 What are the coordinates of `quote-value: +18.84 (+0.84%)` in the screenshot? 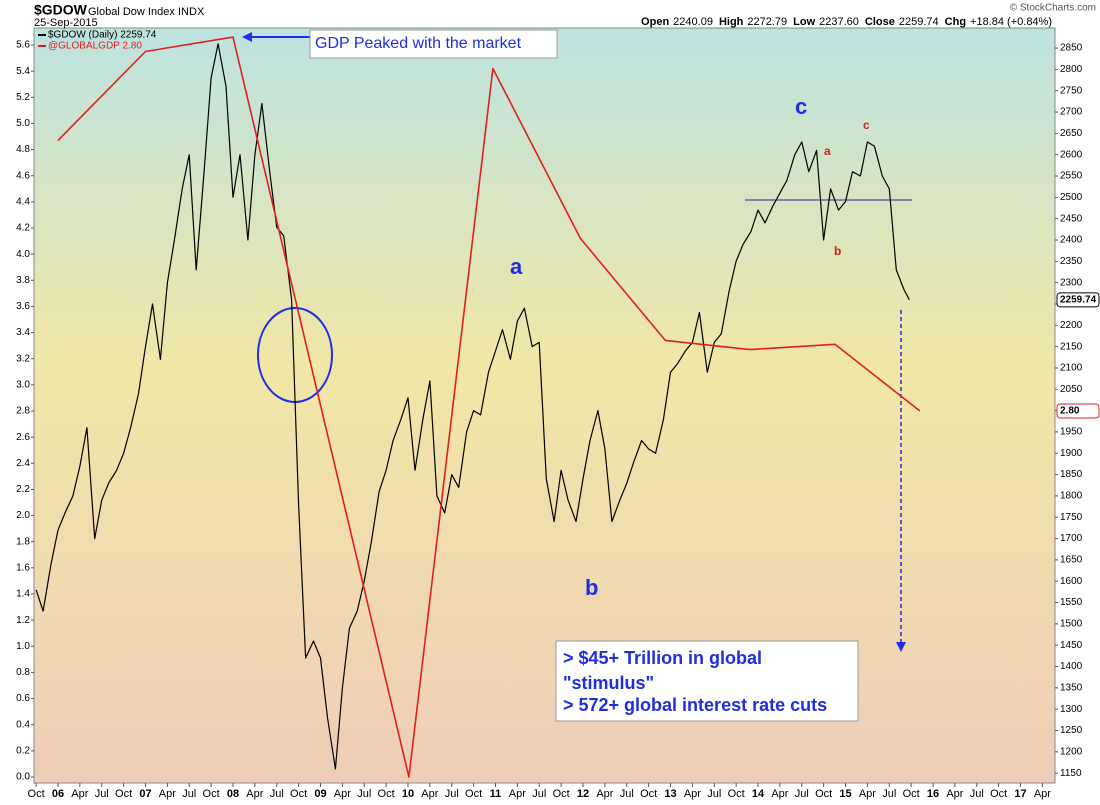 It's located at (1011, 22).